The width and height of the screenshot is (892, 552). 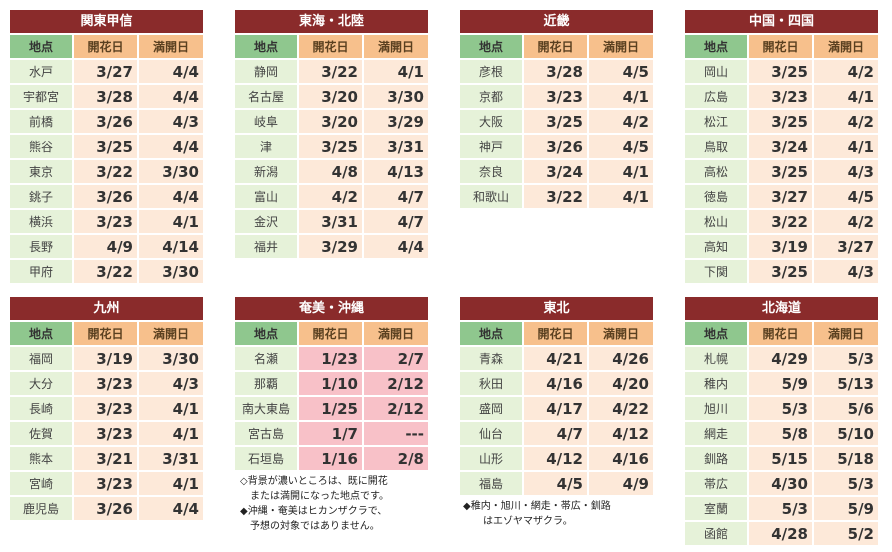 What do you see at coordinates (846, 246) in the screenshot?
I see `full-bloom-date-cell: 3/27` at bounding box center [846, 246].